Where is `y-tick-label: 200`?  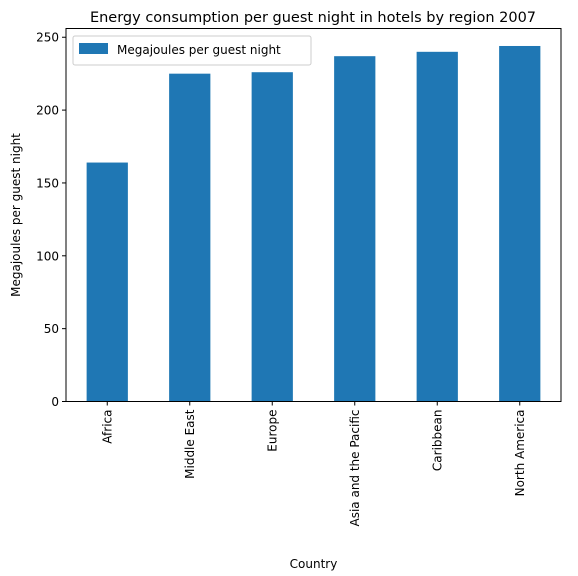 y-tick-label: 200 is located at coordinates (47, 111).